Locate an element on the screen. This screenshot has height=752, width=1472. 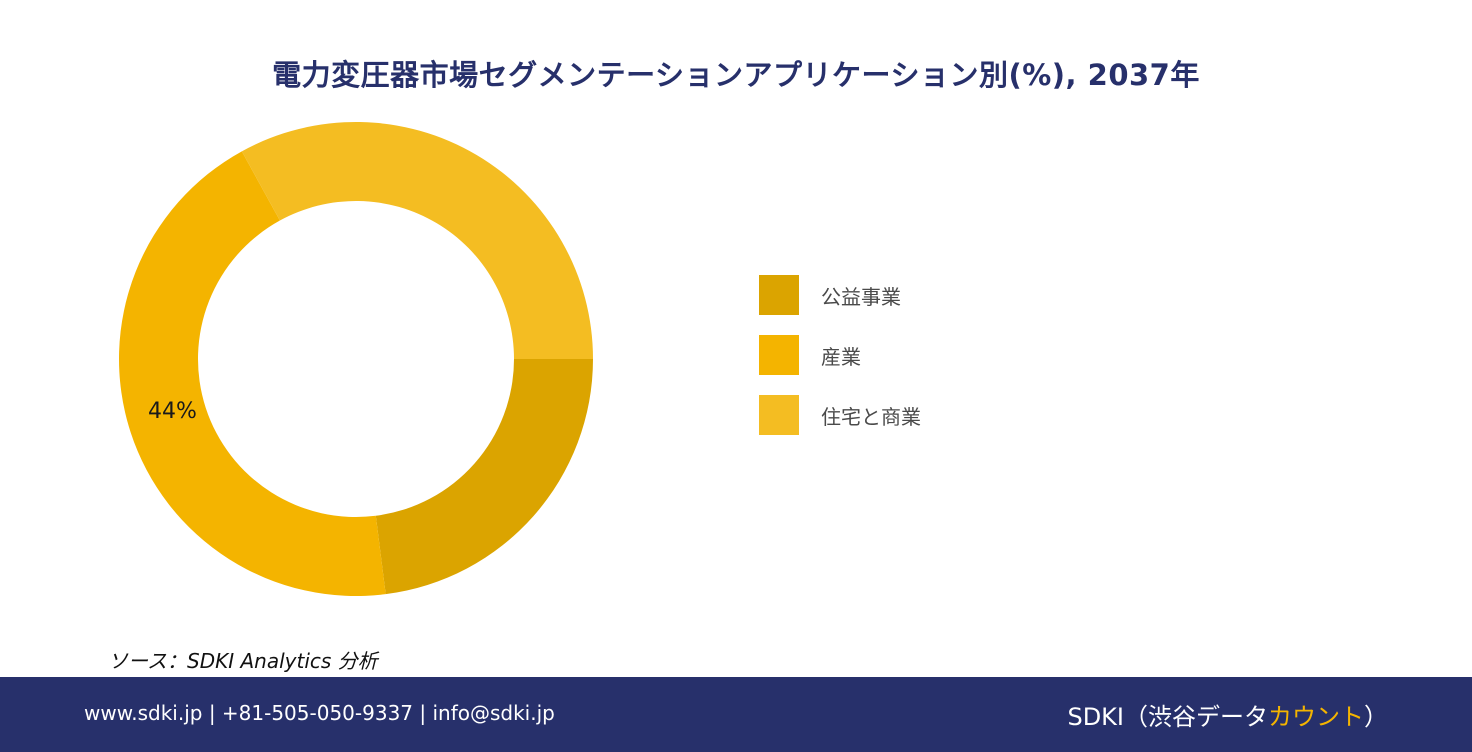
legend-item-residential-commercial: 住宅と商業 is located at coordinates (840, 415).